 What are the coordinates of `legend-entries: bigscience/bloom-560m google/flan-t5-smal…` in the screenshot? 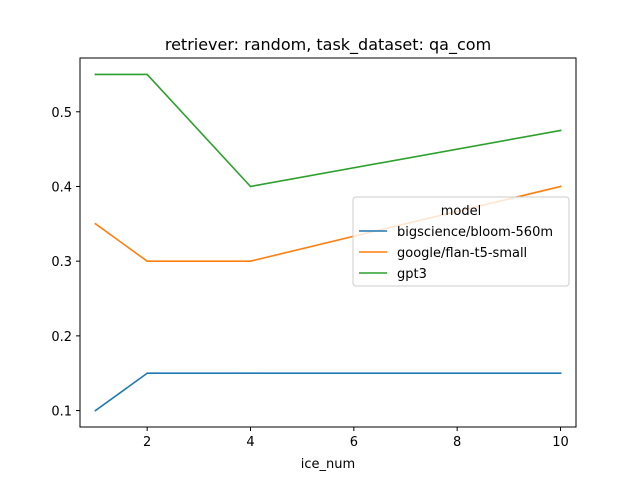 It's located at (456, 253).